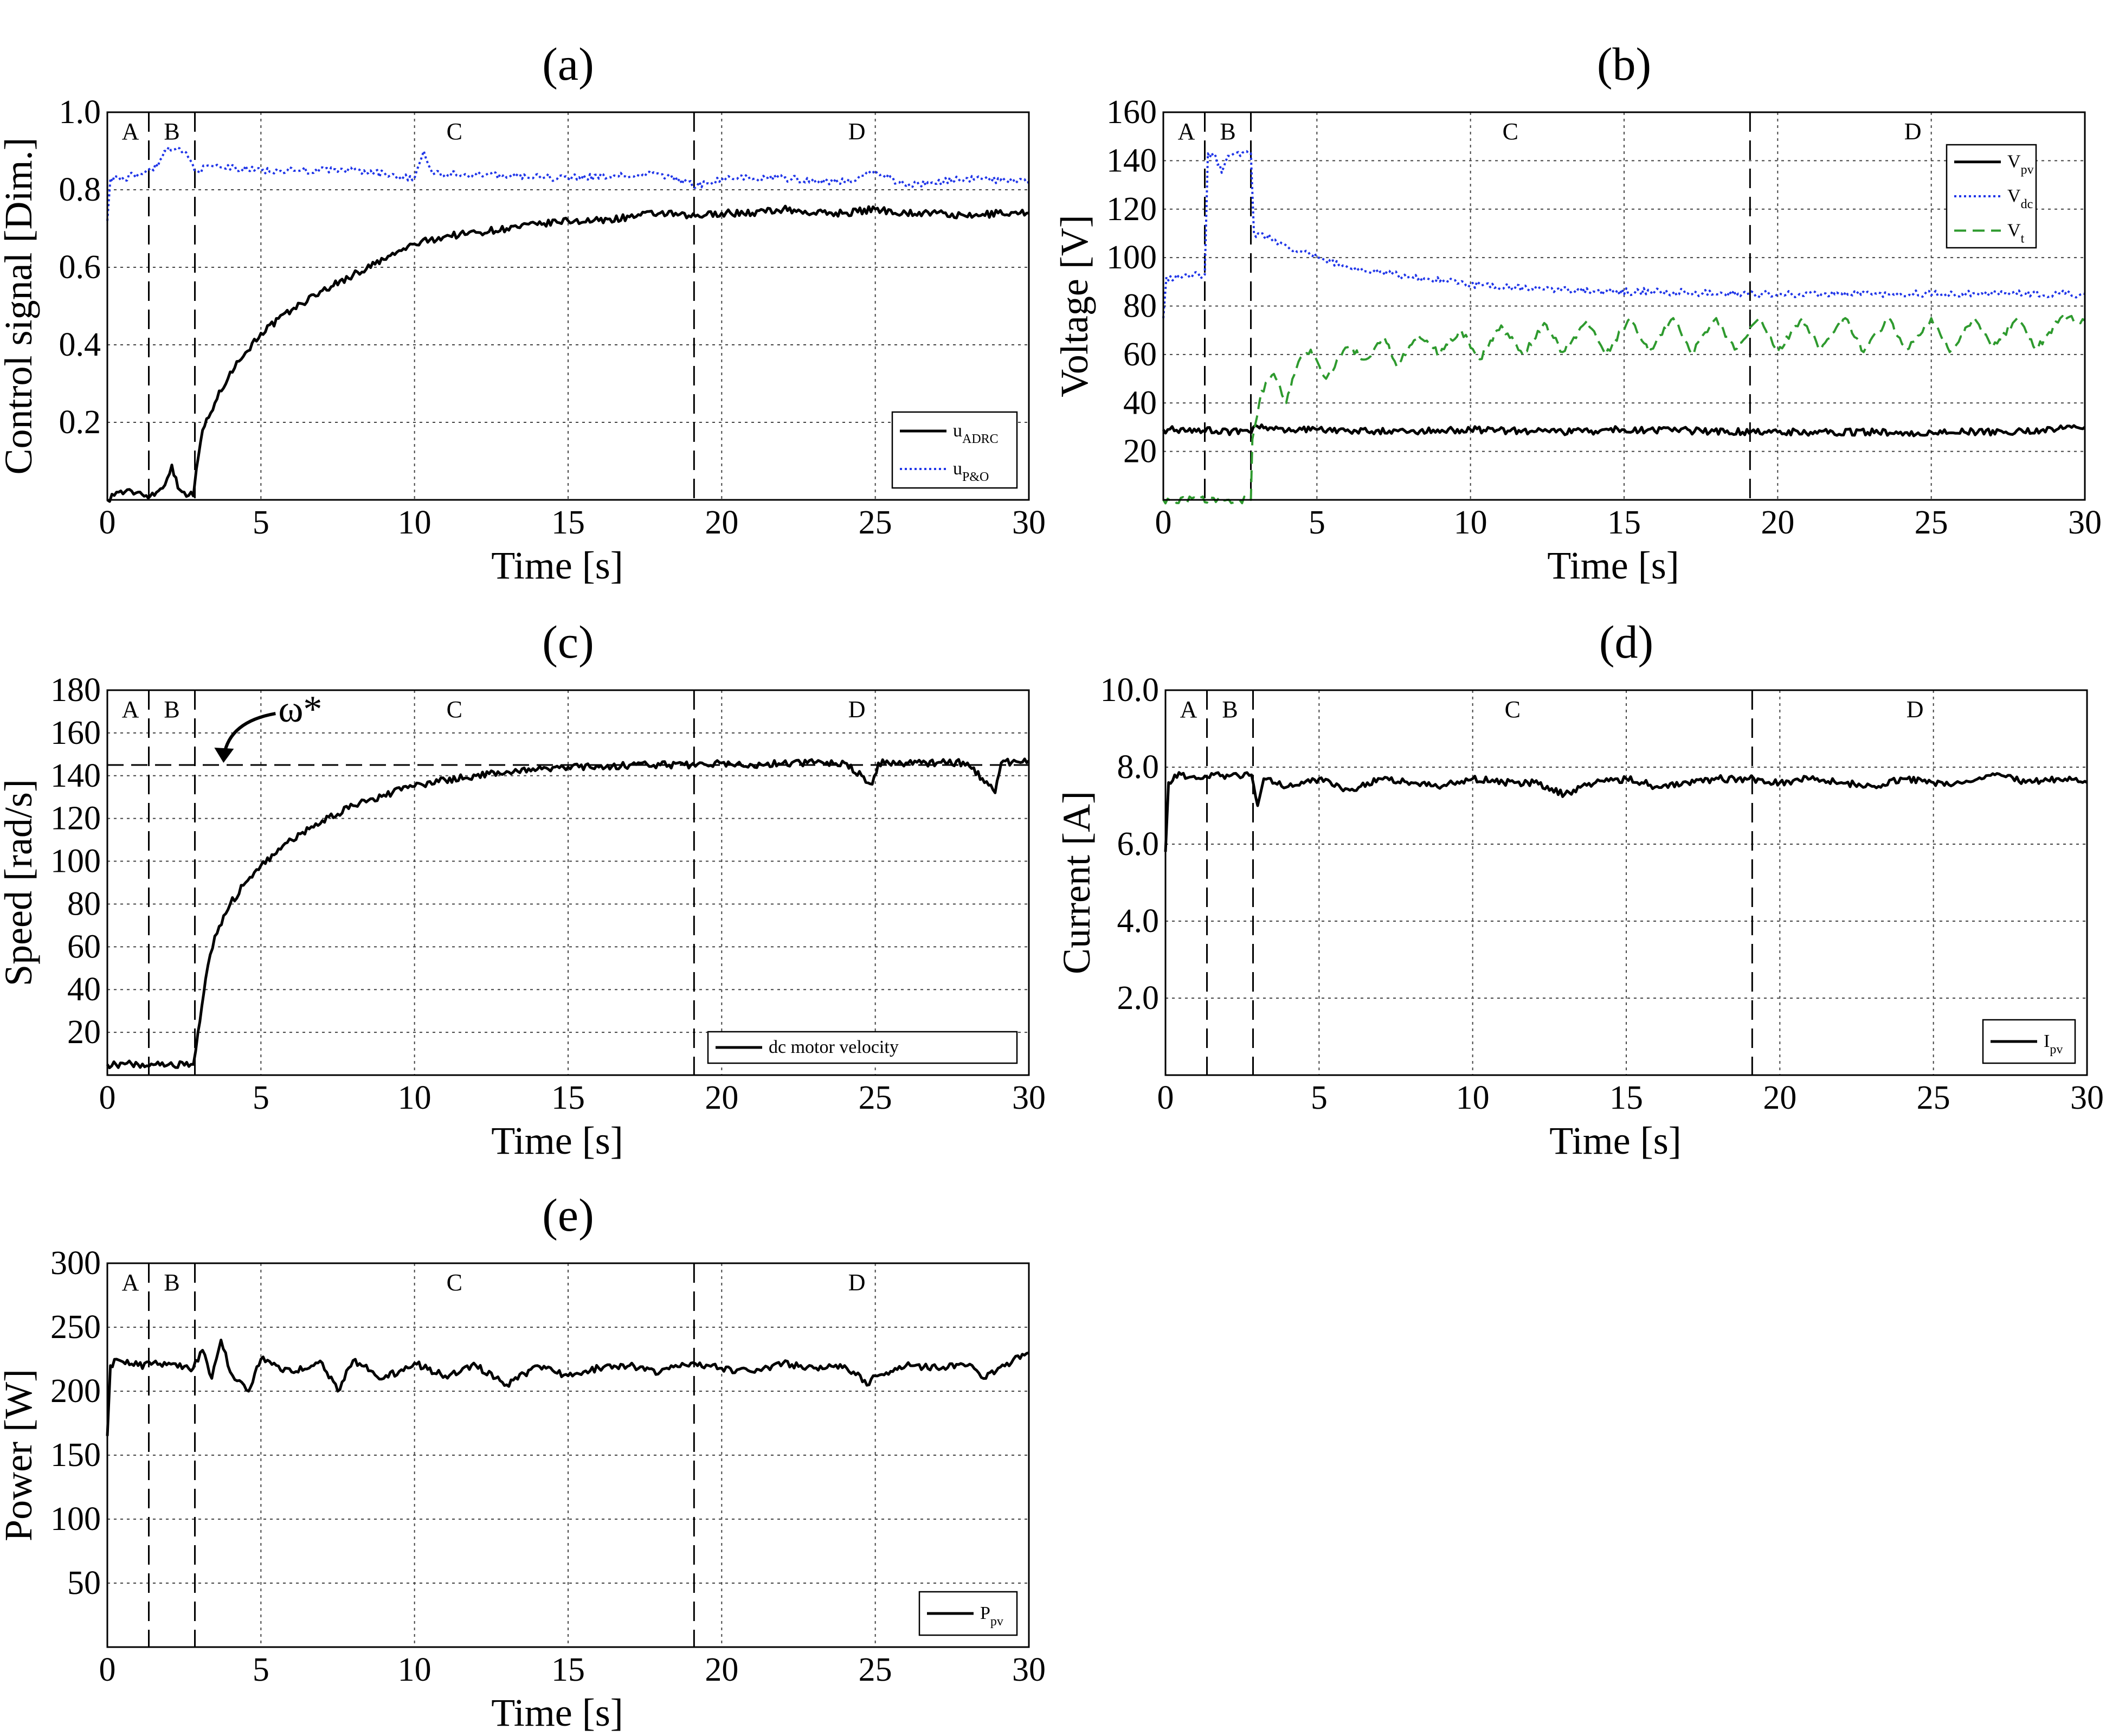 This screenshot has height=1736, width=2106. I want to click on legend-entry: Ppv, so click(991, 1616).